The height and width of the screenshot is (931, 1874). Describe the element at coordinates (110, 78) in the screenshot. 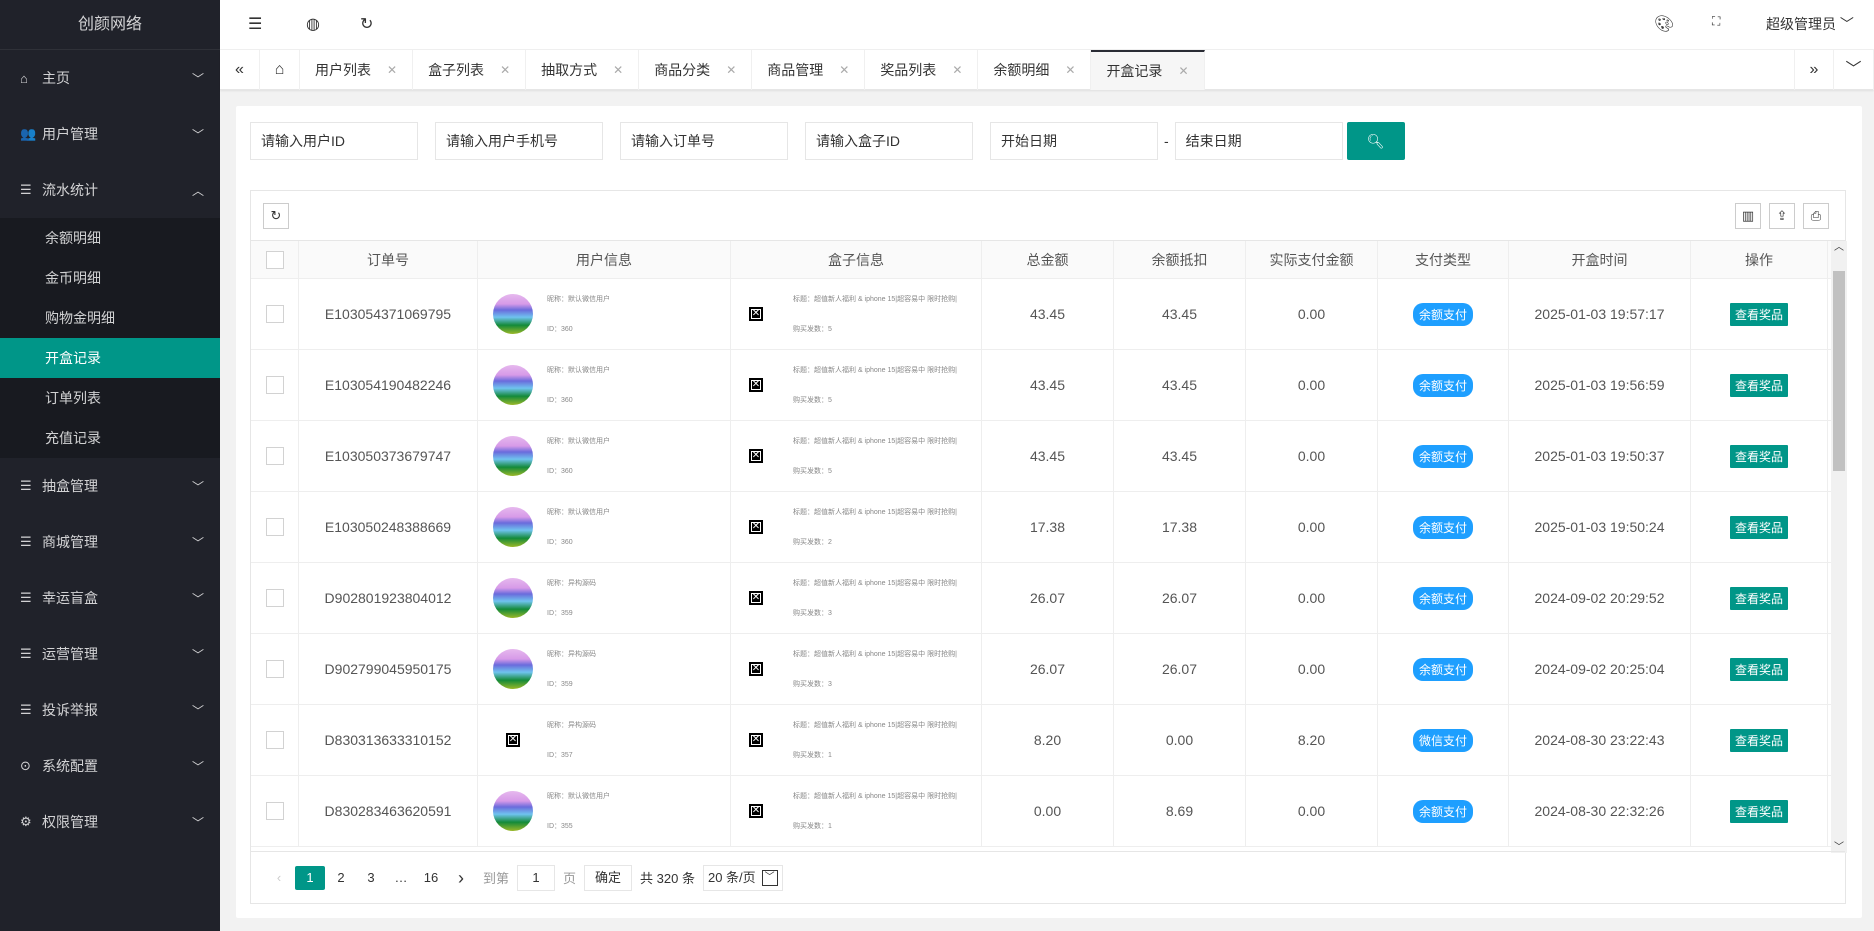

I see `sidebar-item-0: ⌂ 主页 ﹀` at that location.